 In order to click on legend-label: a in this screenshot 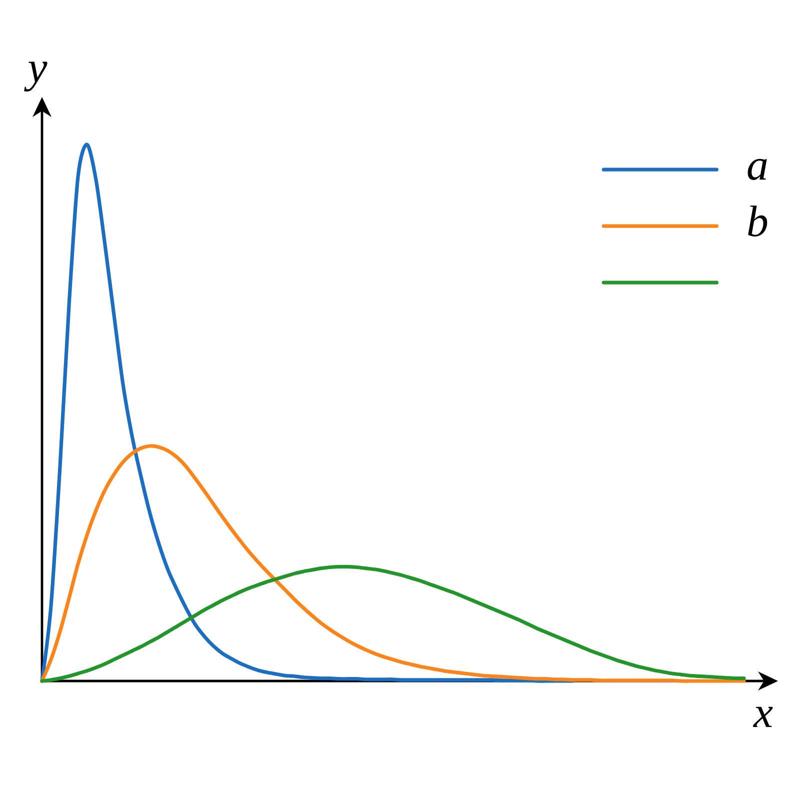, I will do `click(757, 169)`.